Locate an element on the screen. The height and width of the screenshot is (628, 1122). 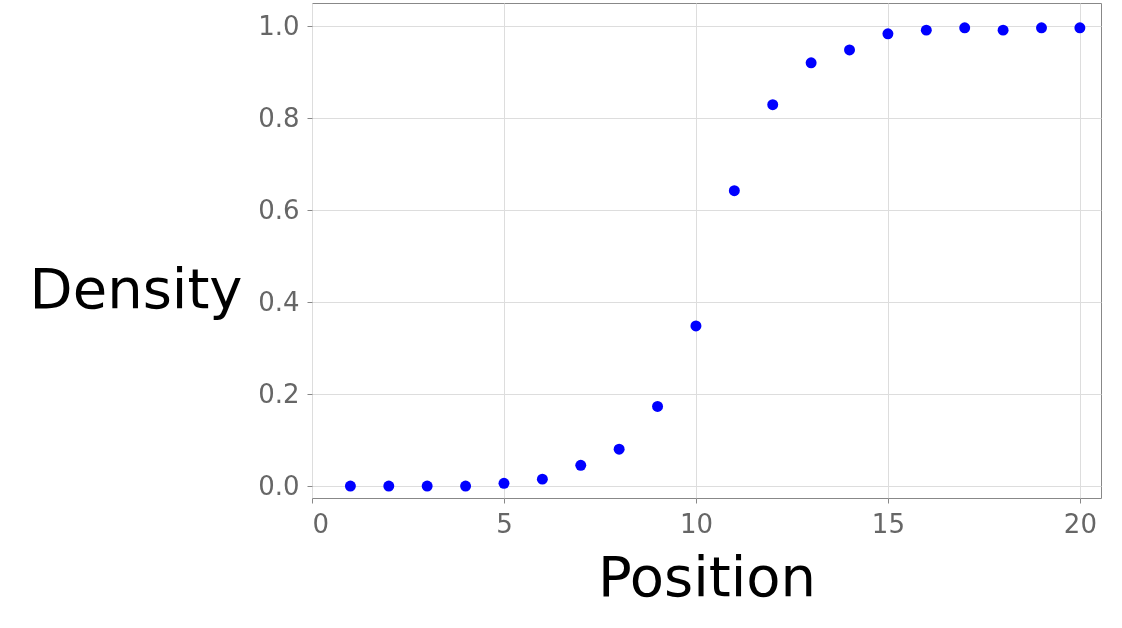
y-tick-label: 1.0 is located at coordinates (279, 25).